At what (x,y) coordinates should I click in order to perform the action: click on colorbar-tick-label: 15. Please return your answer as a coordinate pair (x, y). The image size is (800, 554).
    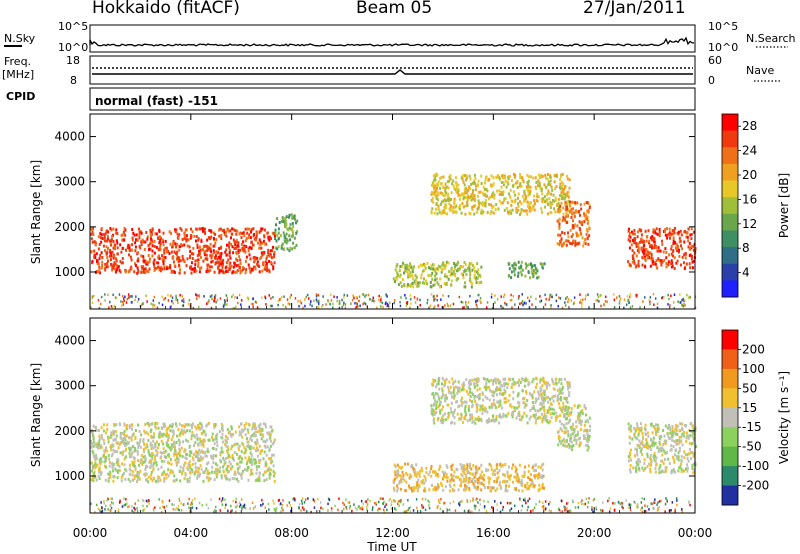
    Looking at the image, I should click on (749, 408).